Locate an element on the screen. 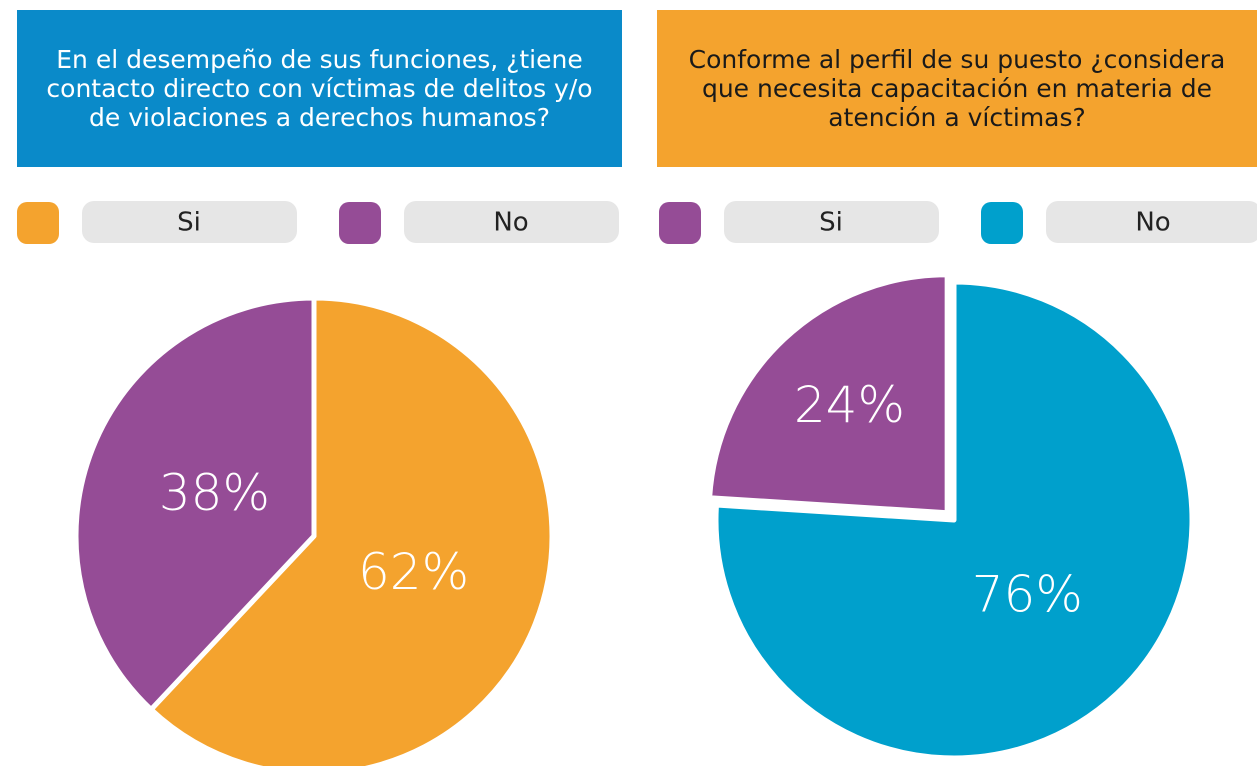  data-label: 76% is located at coordinates (1027, 595).